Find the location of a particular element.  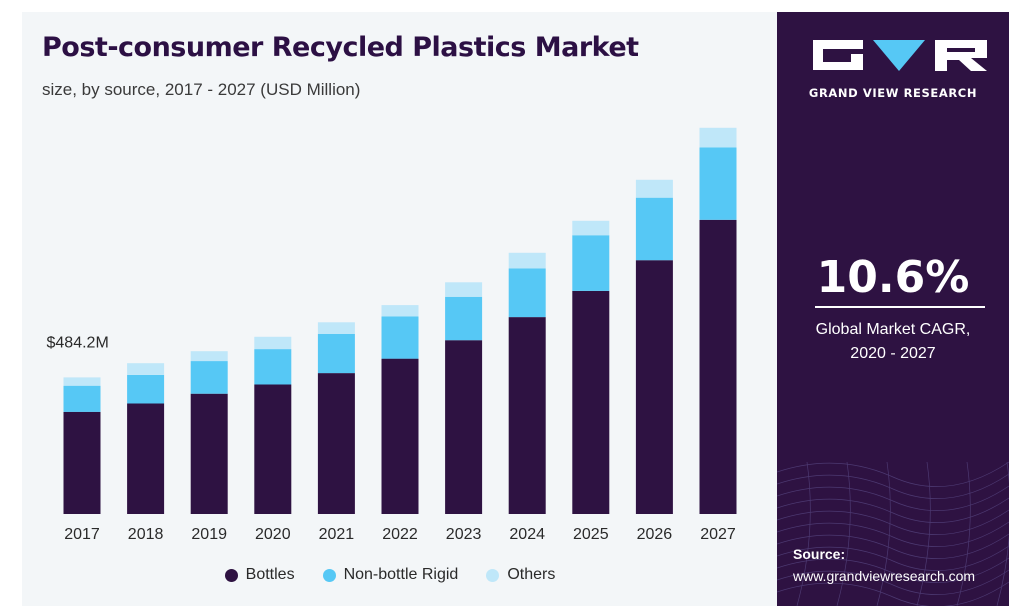

x-tick-label-2026: 2026 is located at coordinates (655, 534).